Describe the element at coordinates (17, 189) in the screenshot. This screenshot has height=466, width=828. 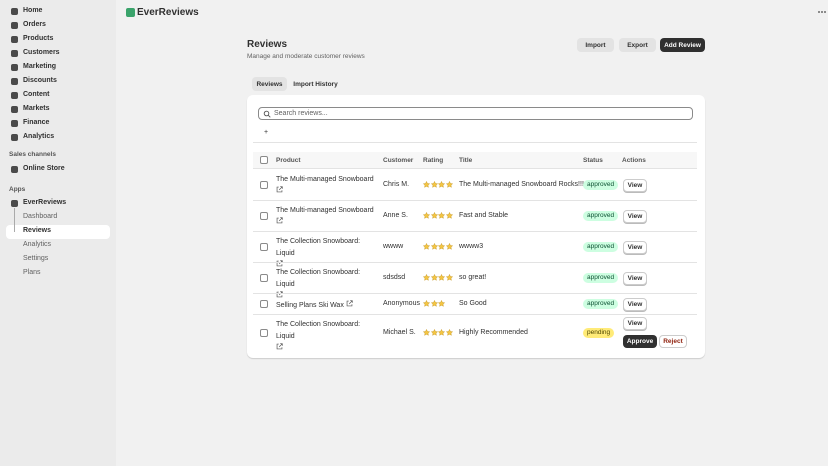
I see `nav-section: Apps` at that location.